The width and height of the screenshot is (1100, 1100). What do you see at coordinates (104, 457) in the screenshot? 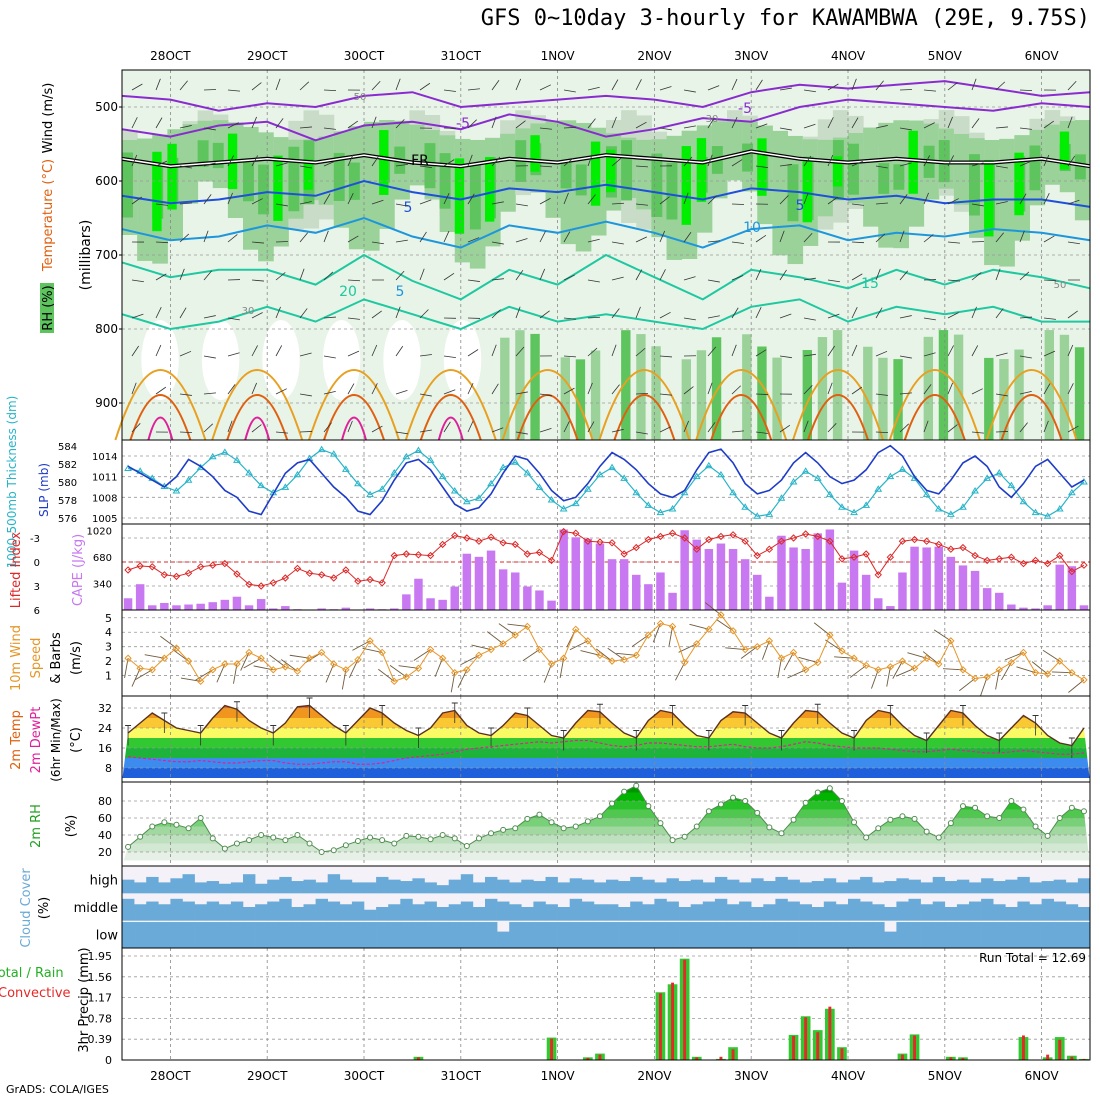
I see `slp-tick: 1014` at bounding box center [104, 457].